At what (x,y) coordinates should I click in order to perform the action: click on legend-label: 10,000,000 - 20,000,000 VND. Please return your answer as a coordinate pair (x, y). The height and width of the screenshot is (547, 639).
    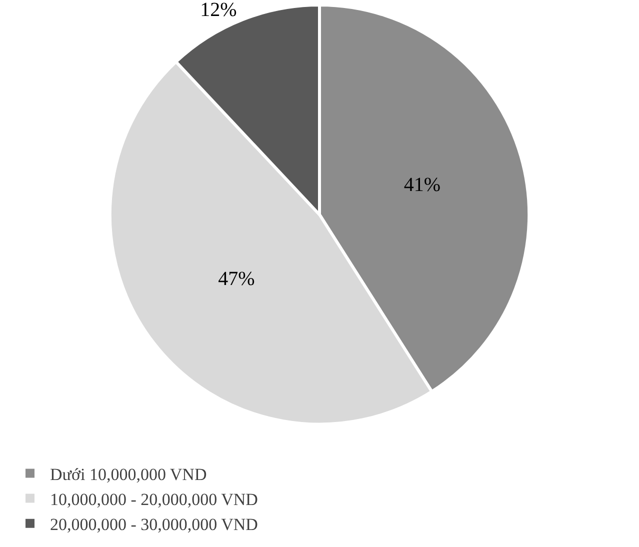
    Looking at the image, I should click on (154, 499).